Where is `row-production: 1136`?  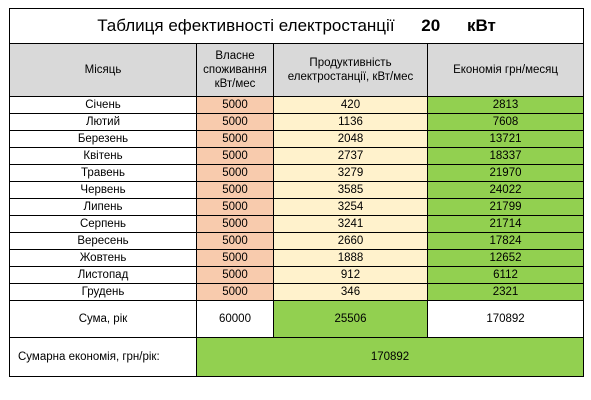 row-production: 1136 is located at coordinates (350, 122).